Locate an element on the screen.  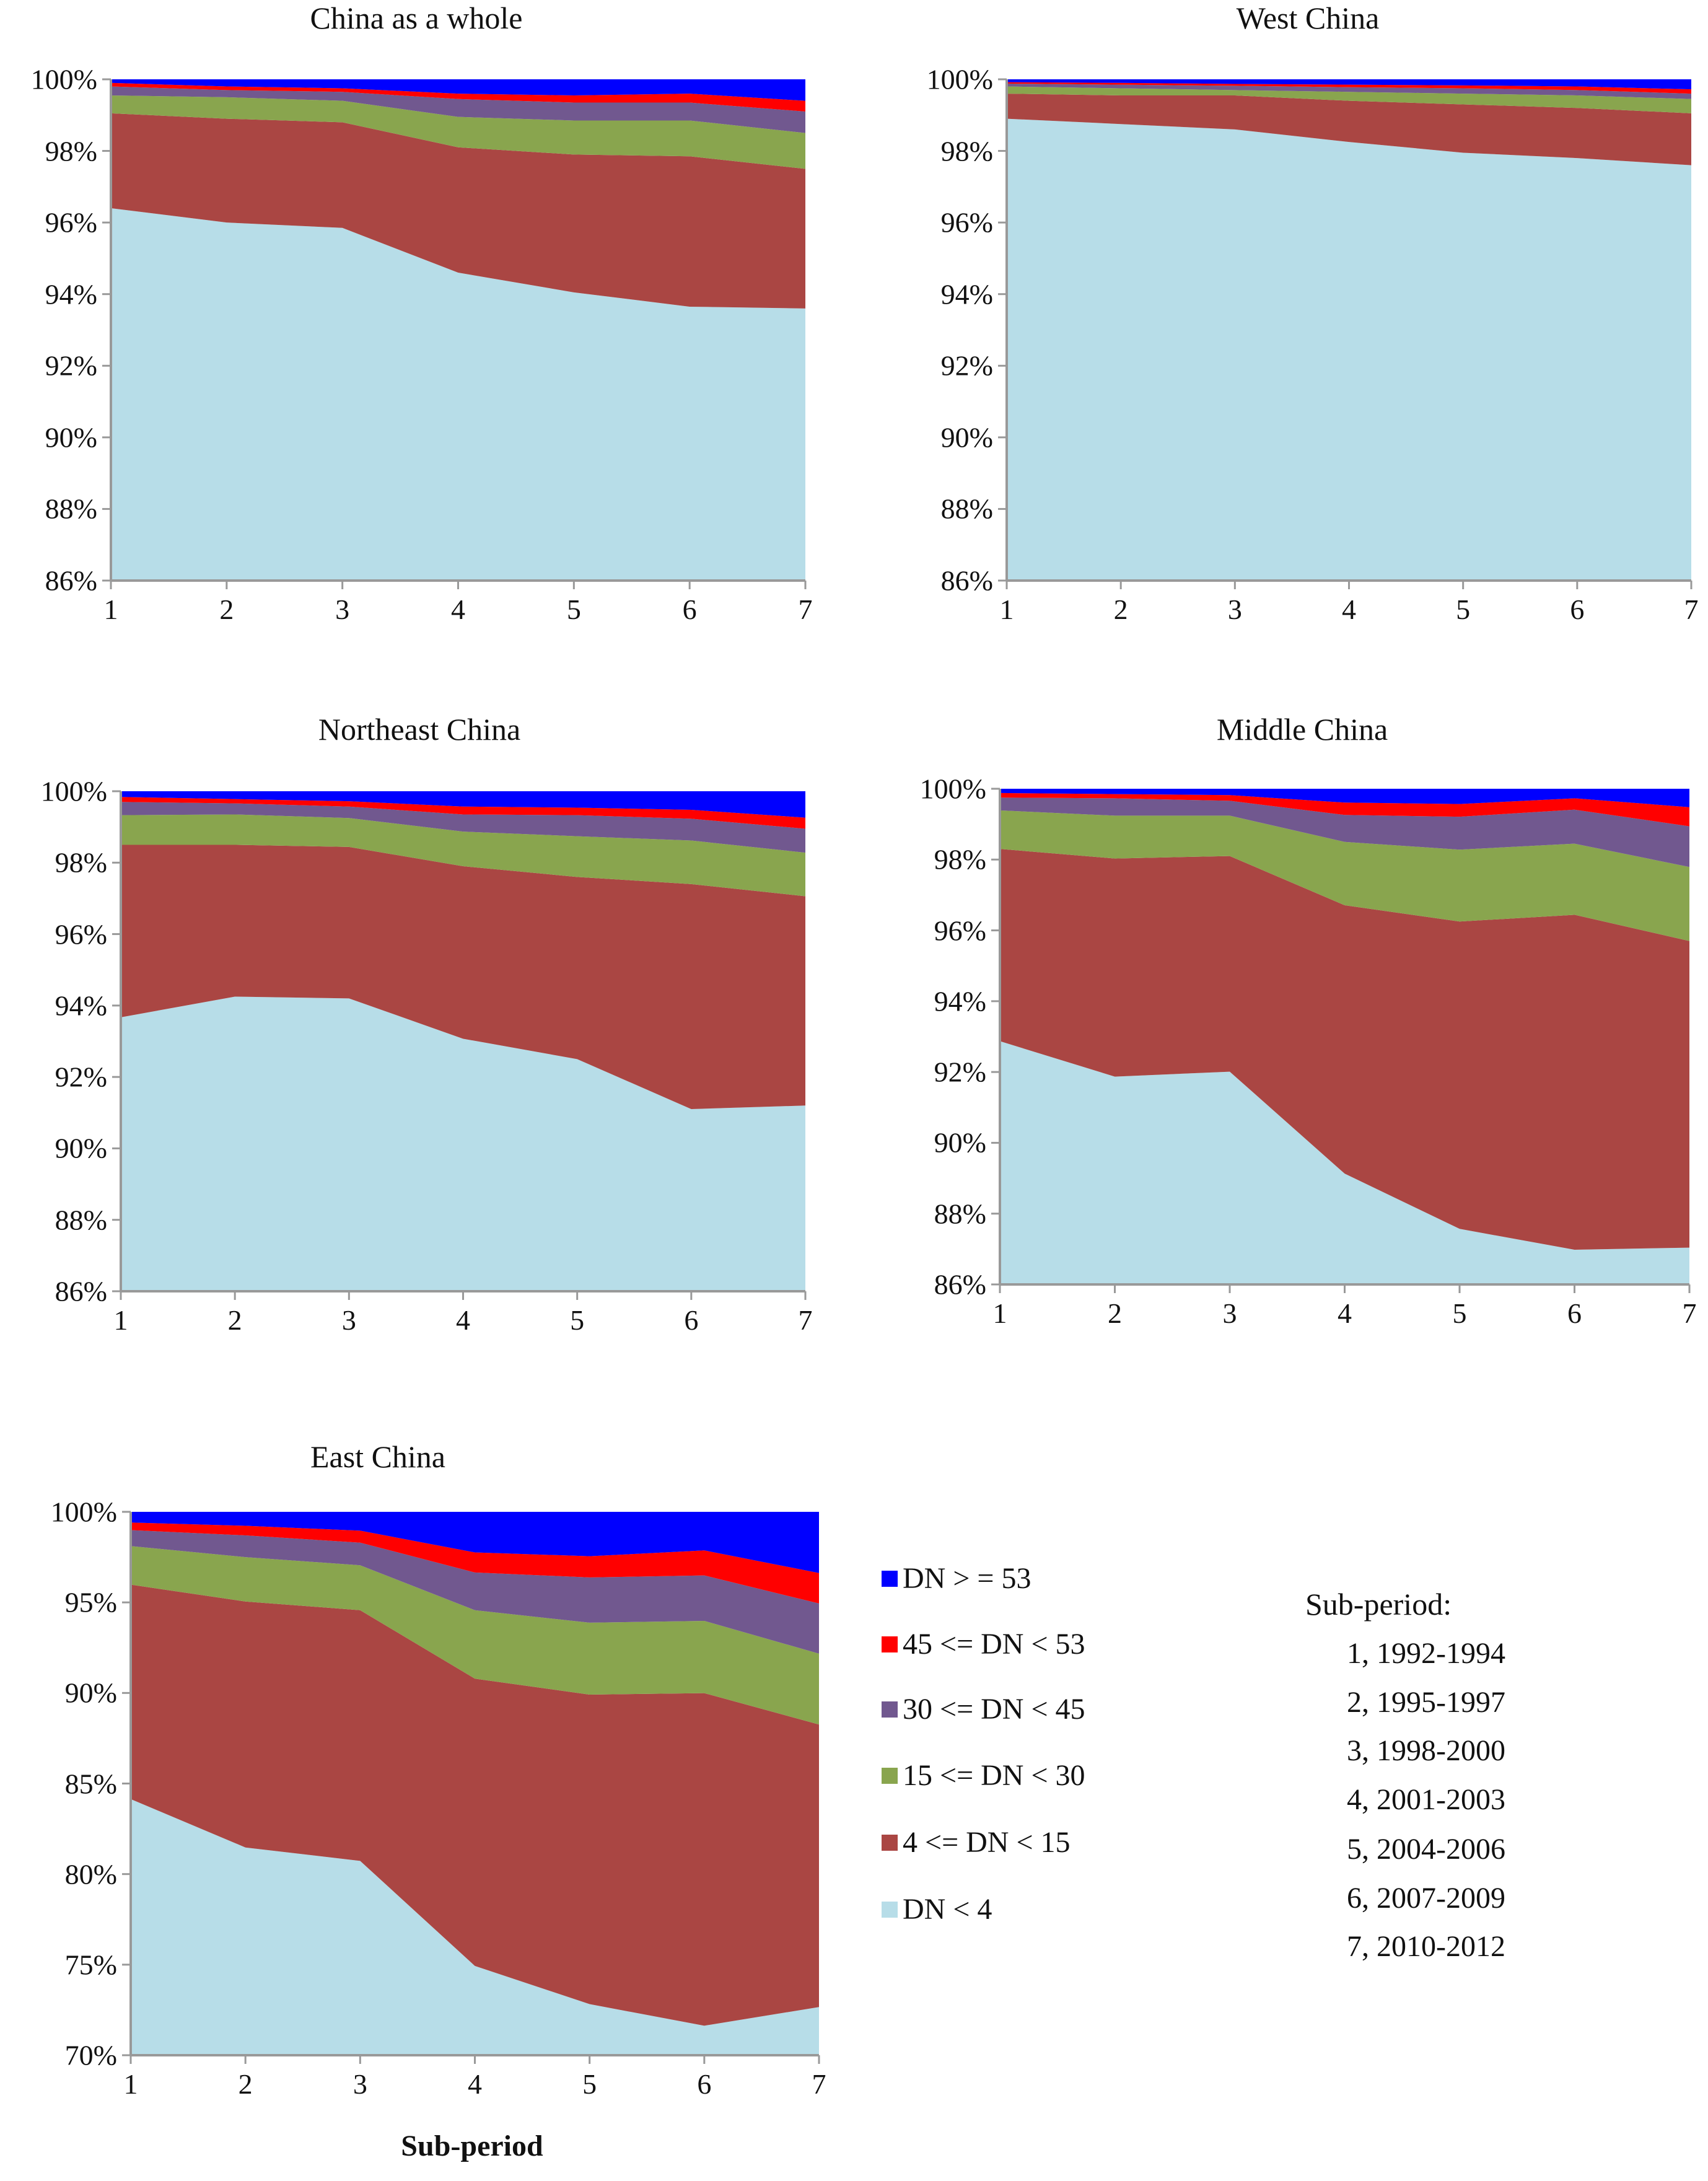
plot-china-whole: 86% 88% 90% 92% 94% 96% 98% 100% 1 2 3 4 5 6 7 is located at coordinates (422, 345).